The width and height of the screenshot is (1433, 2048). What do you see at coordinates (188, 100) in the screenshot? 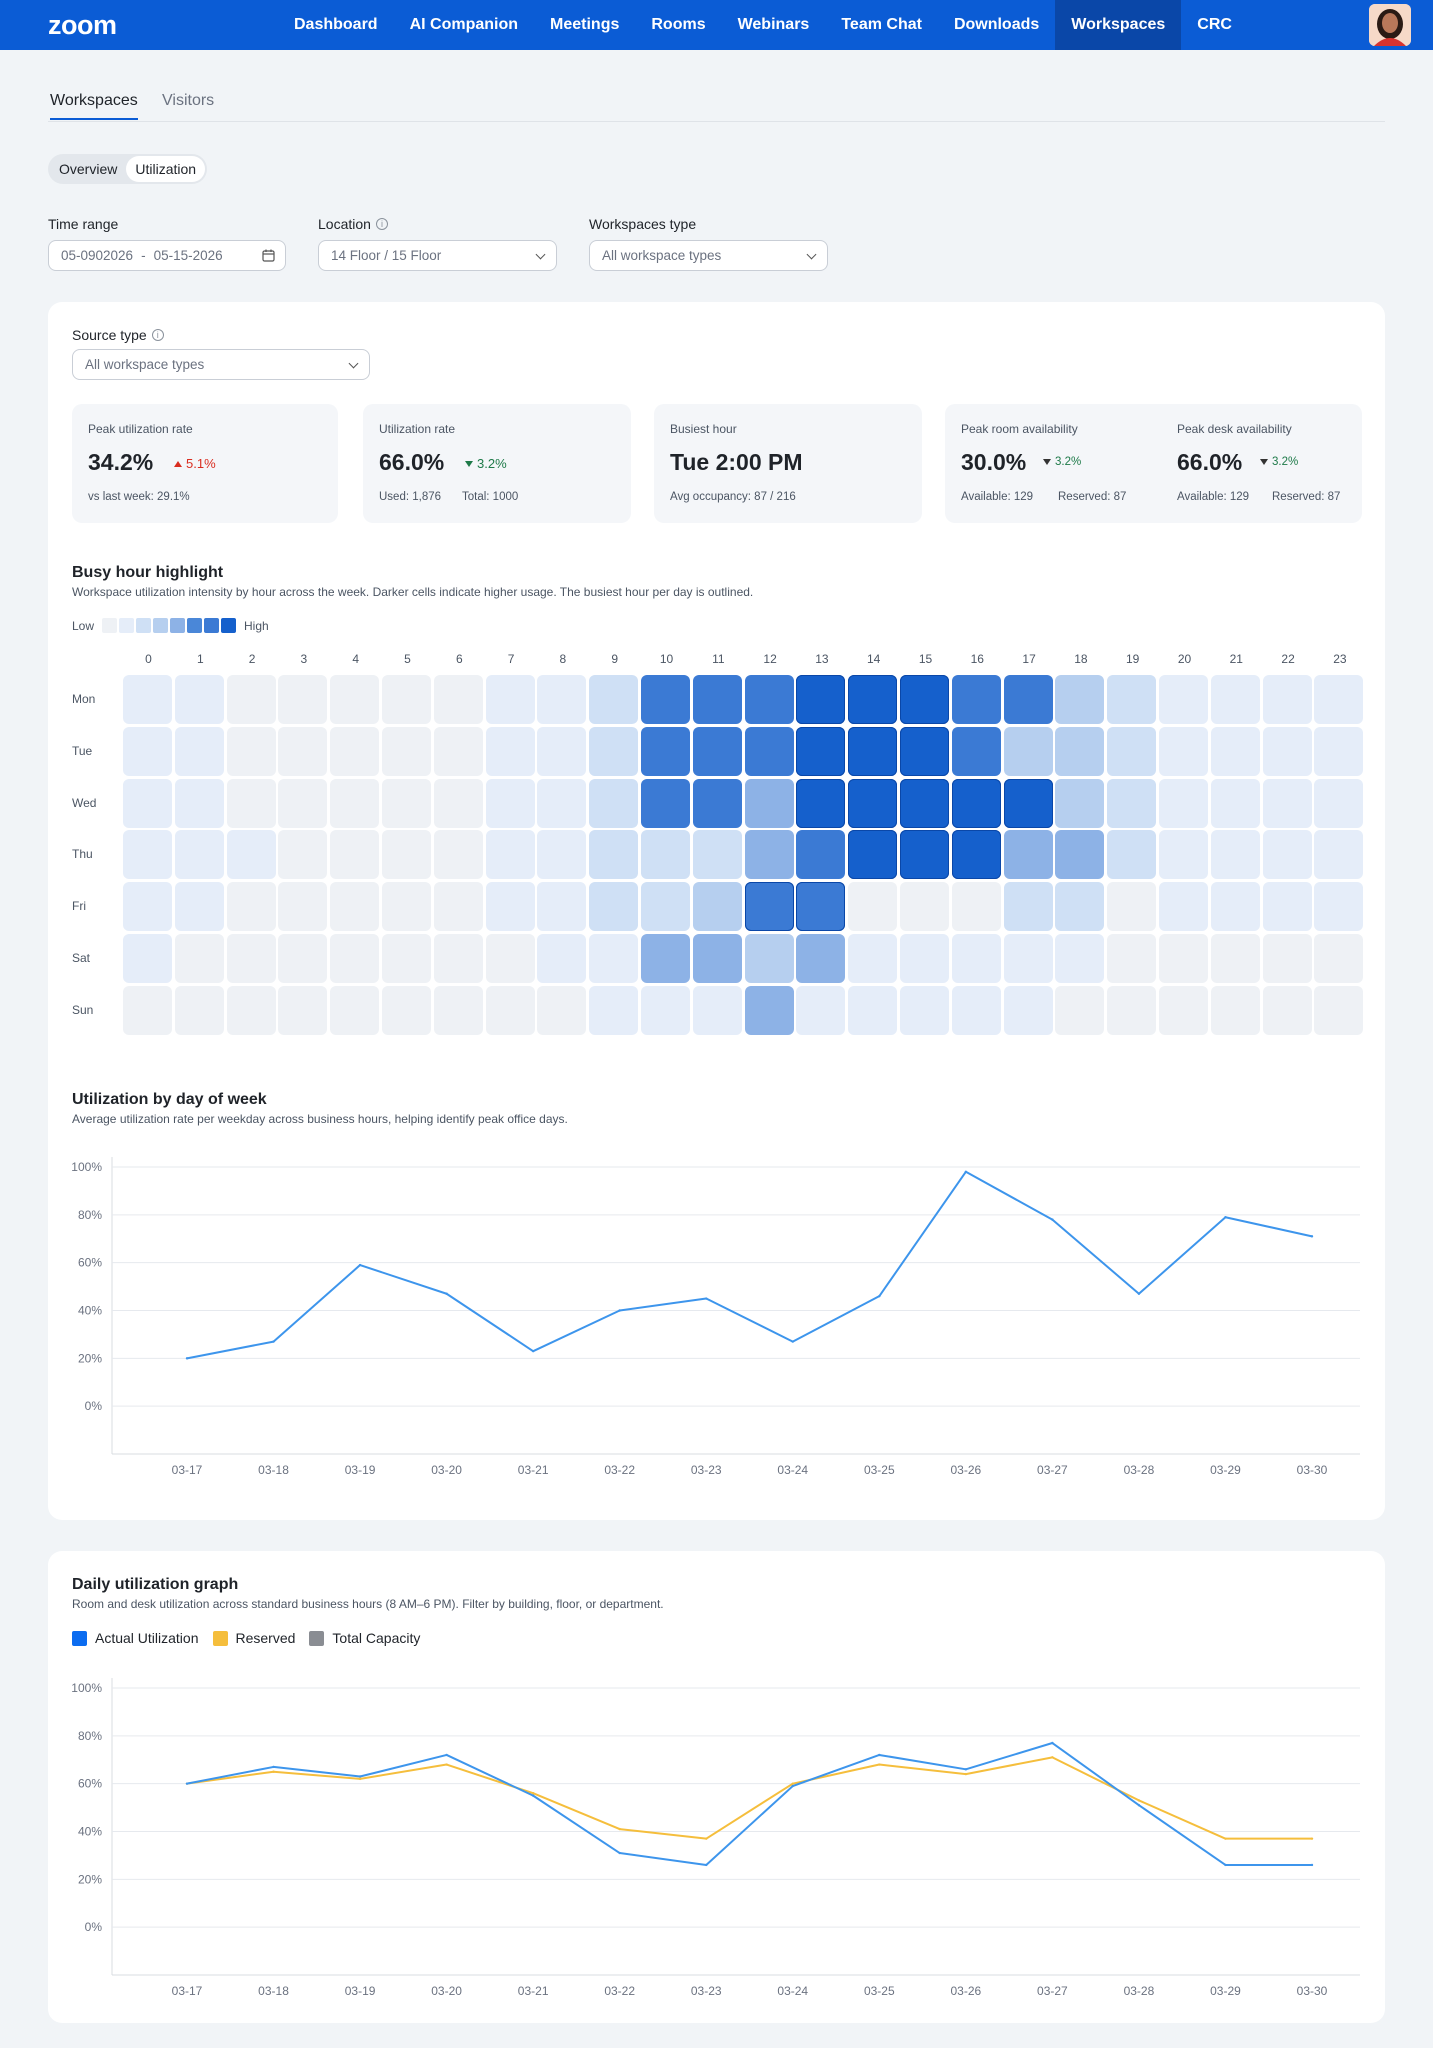
I see `tab-visitors: Visitors` at bounding box center [188, 100].